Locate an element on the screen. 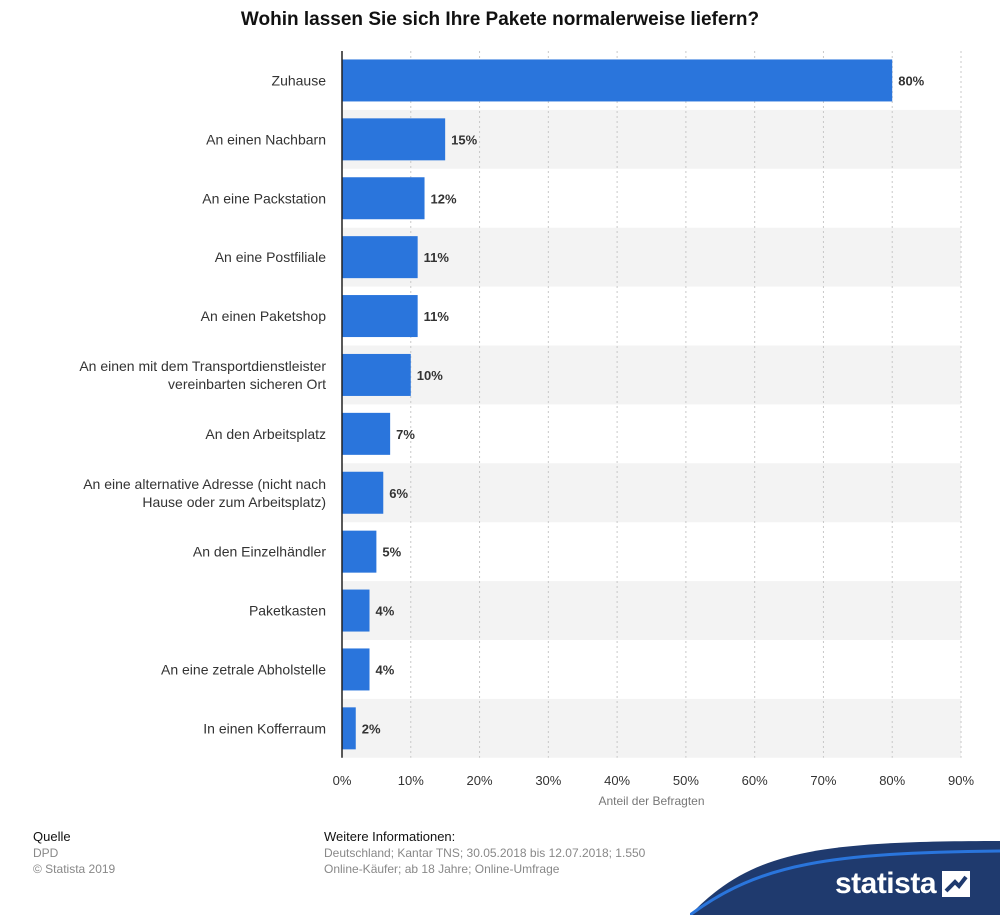  x-tick-label: 70% is located at coordinates (823, 780).